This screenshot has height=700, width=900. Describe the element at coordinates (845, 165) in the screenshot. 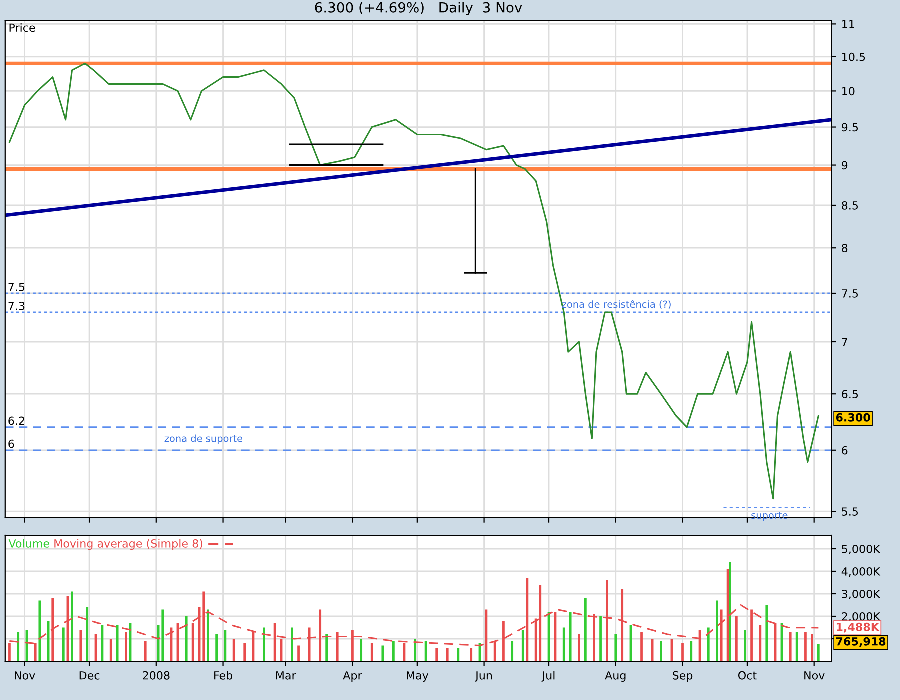

I see `y-tick-label: 9` at that location.